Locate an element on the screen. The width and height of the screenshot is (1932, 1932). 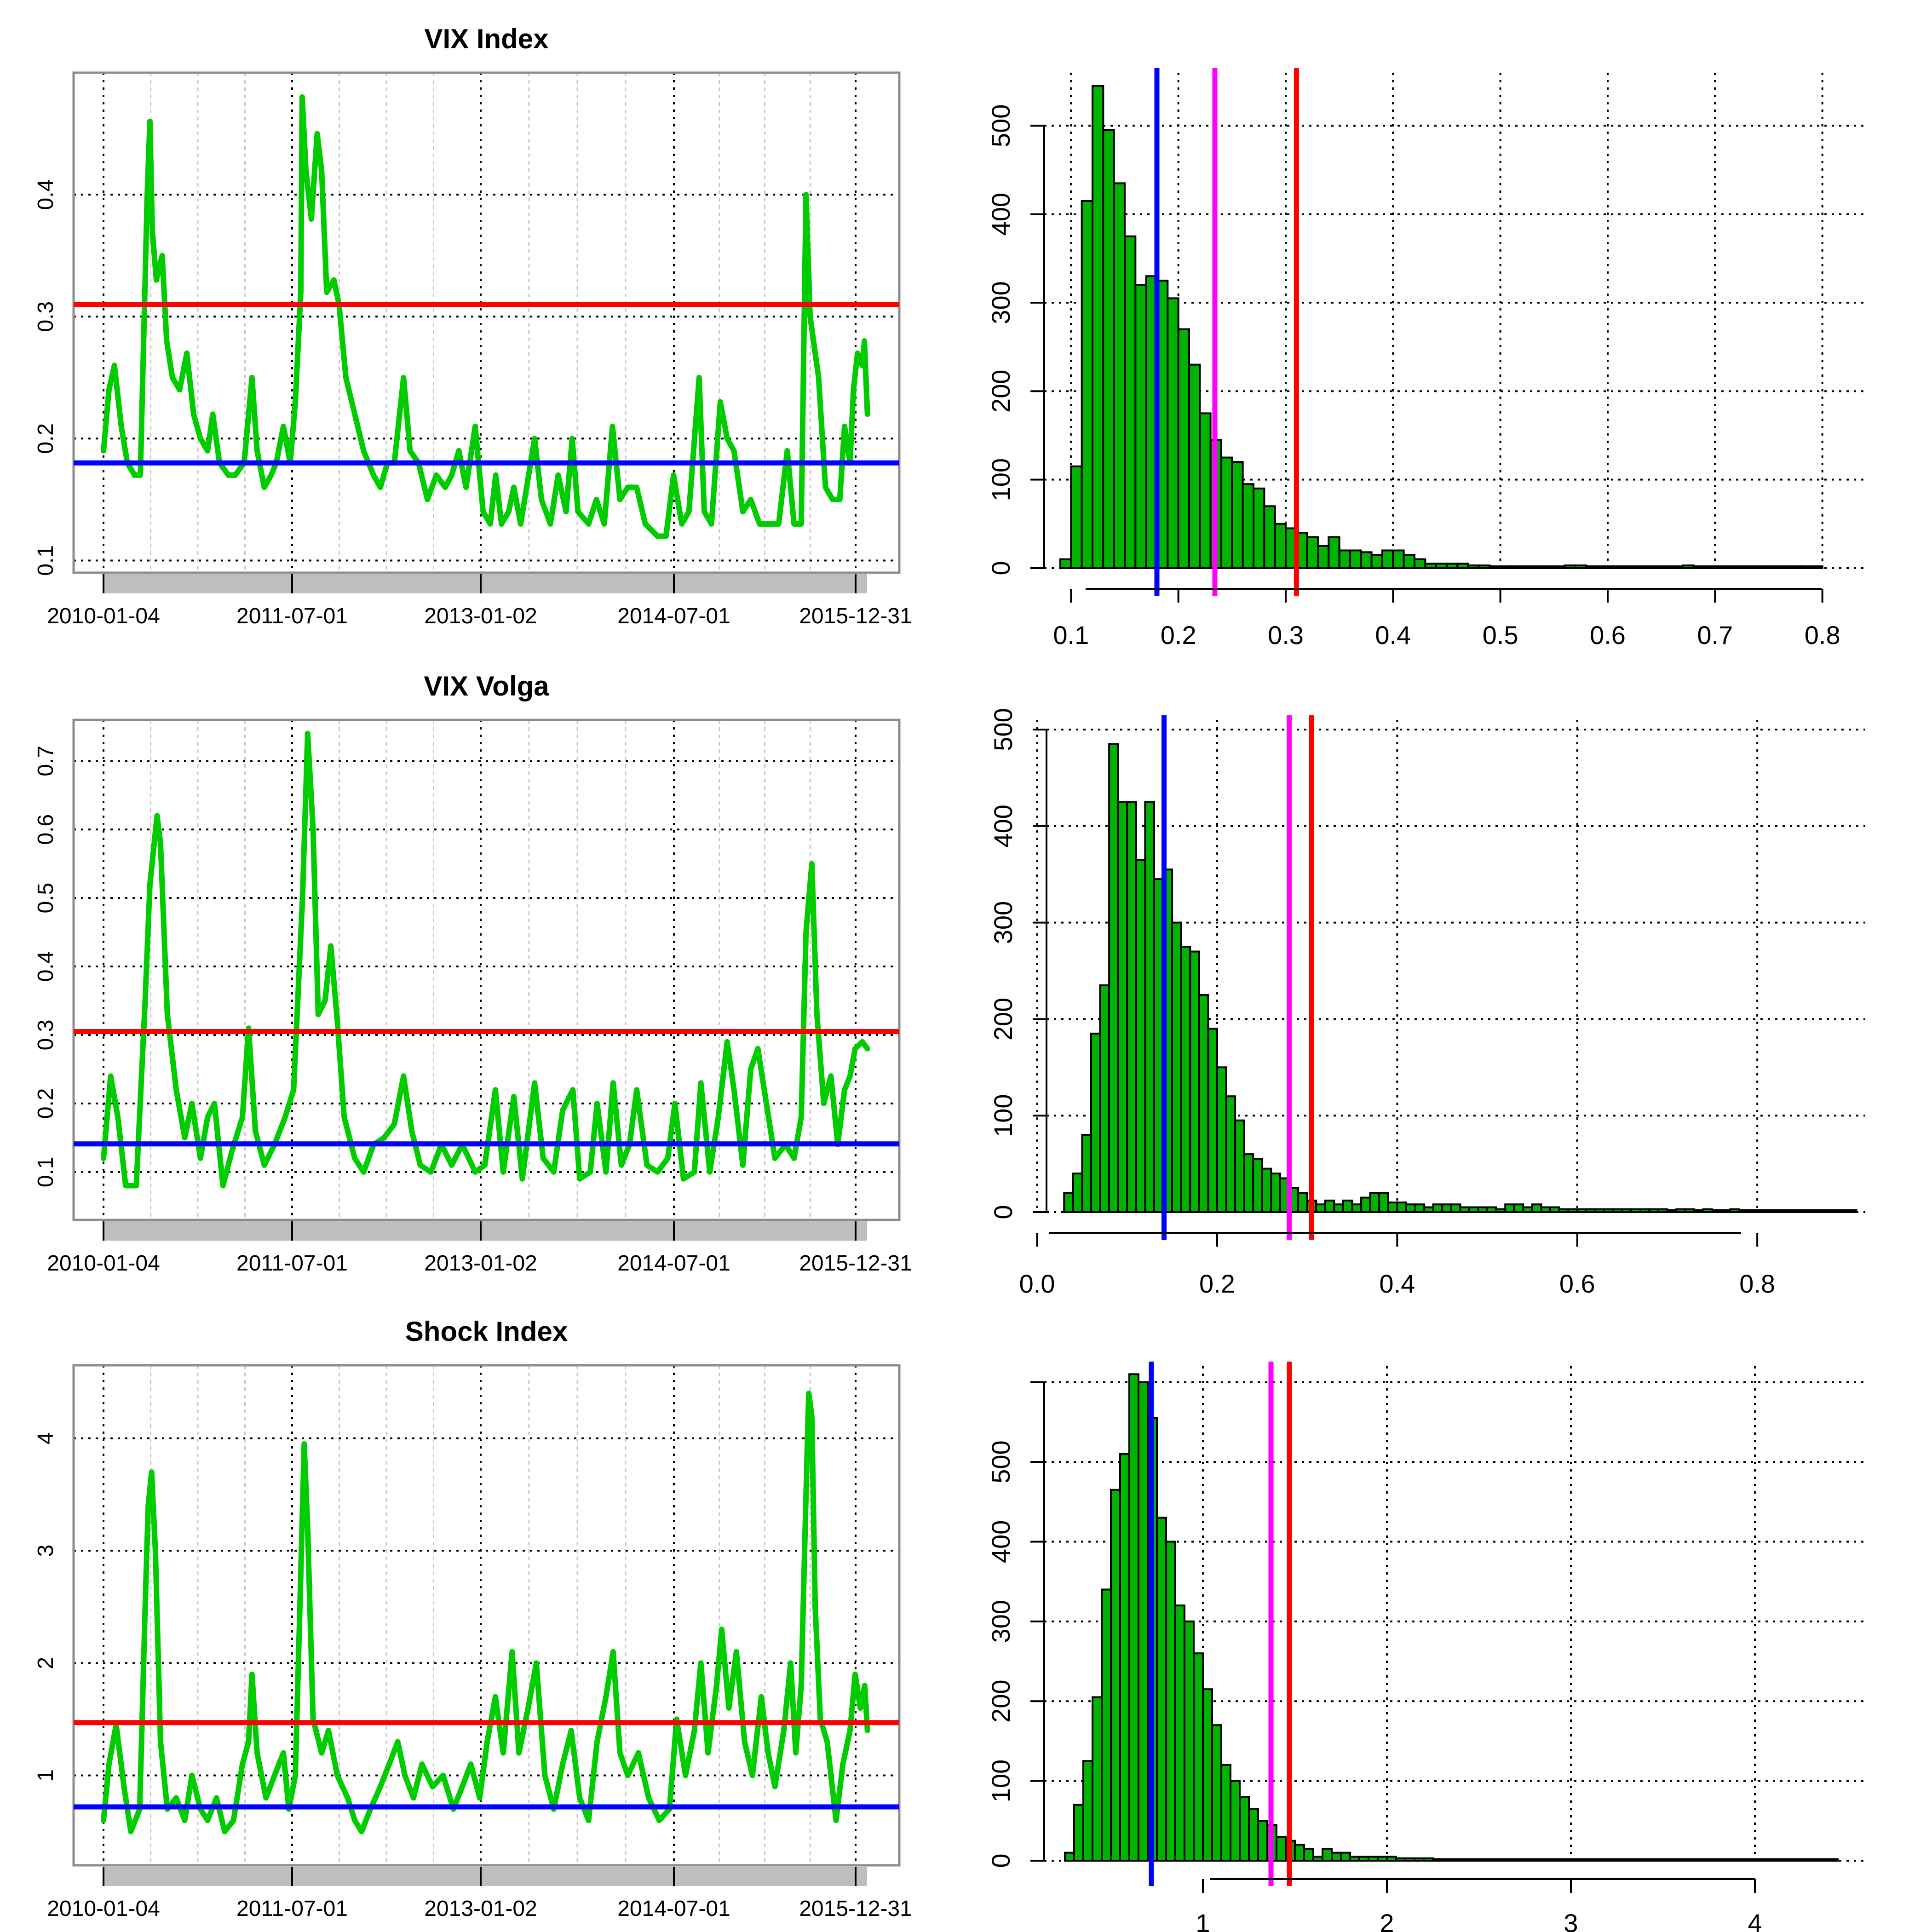
x-tick-label: 0.0 is located at coordinates (1037, 1283).